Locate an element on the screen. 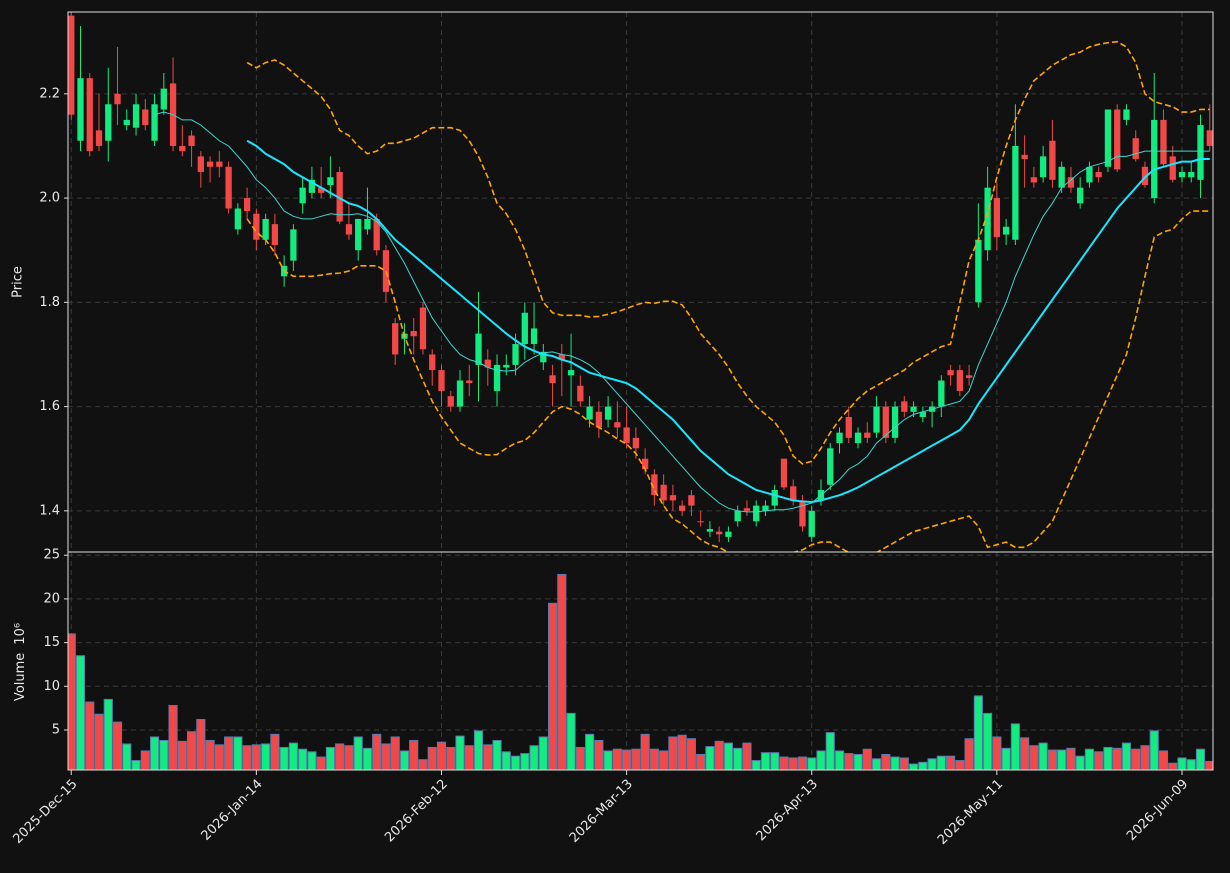 The height and width of the screenshot is (873, 1230). volume-axis-label: Volume 10⁶ is located at coordinates (20, 662).